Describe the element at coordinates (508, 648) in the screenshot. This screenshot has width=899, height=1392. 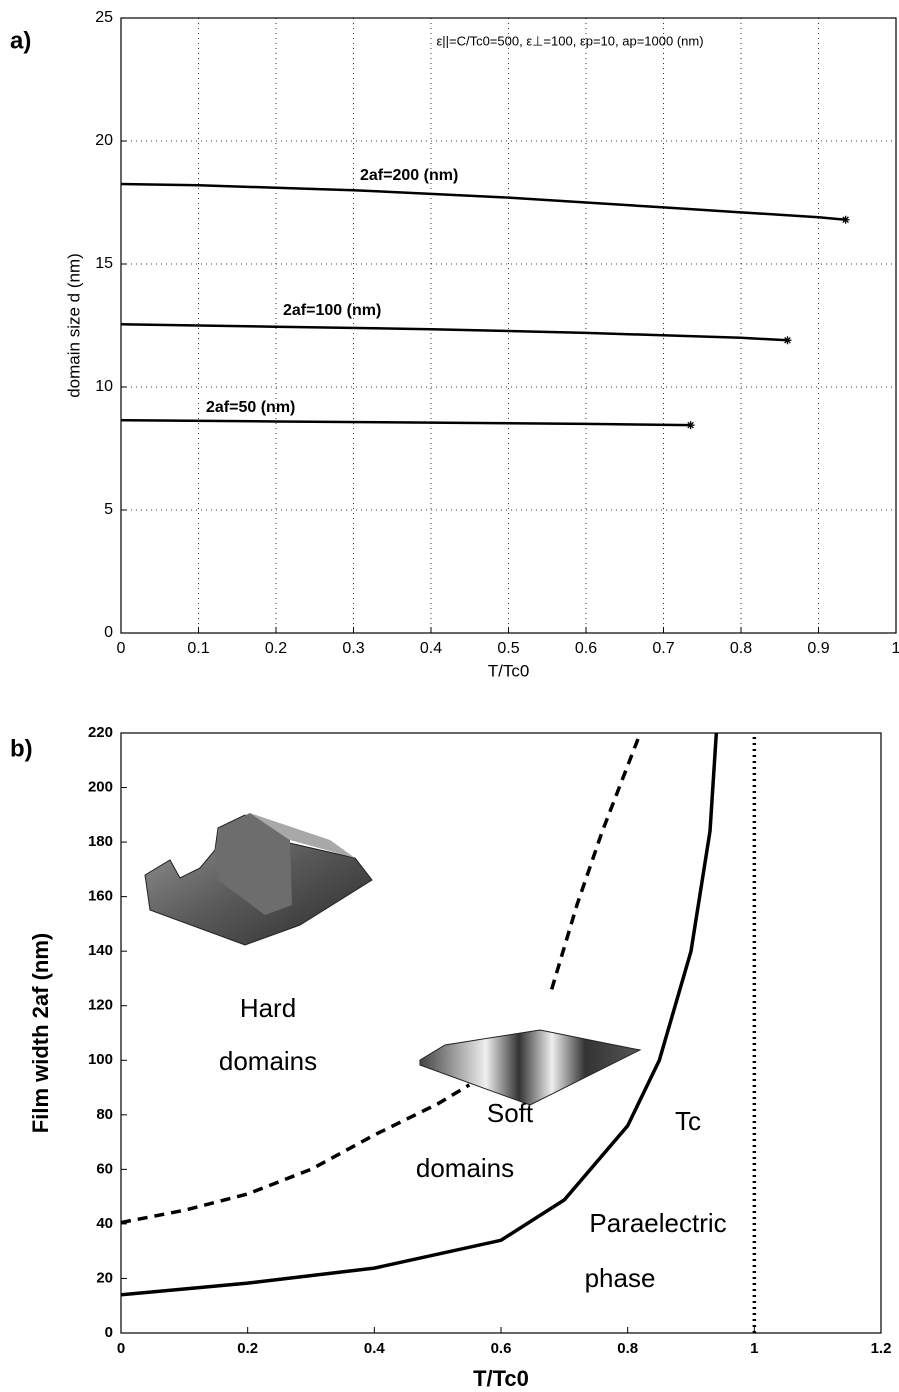
I see `x-tick-label: 0.5` at that location.